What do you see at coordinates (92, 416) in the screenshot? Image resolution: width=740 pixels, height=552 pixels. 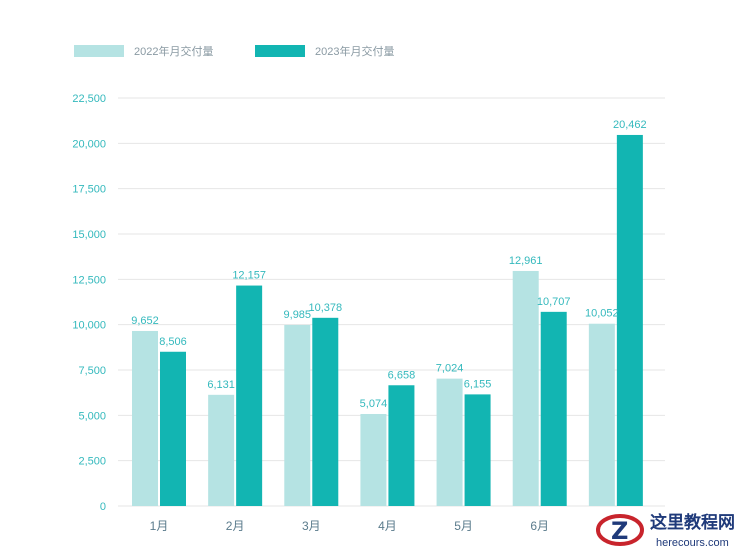 I see `y-tick-label: 5,000` at bounding box center [92, 416].